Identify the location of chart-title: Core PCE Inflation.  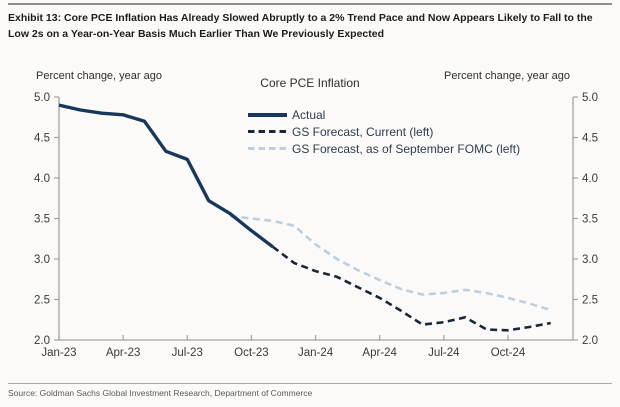
(310, 83).